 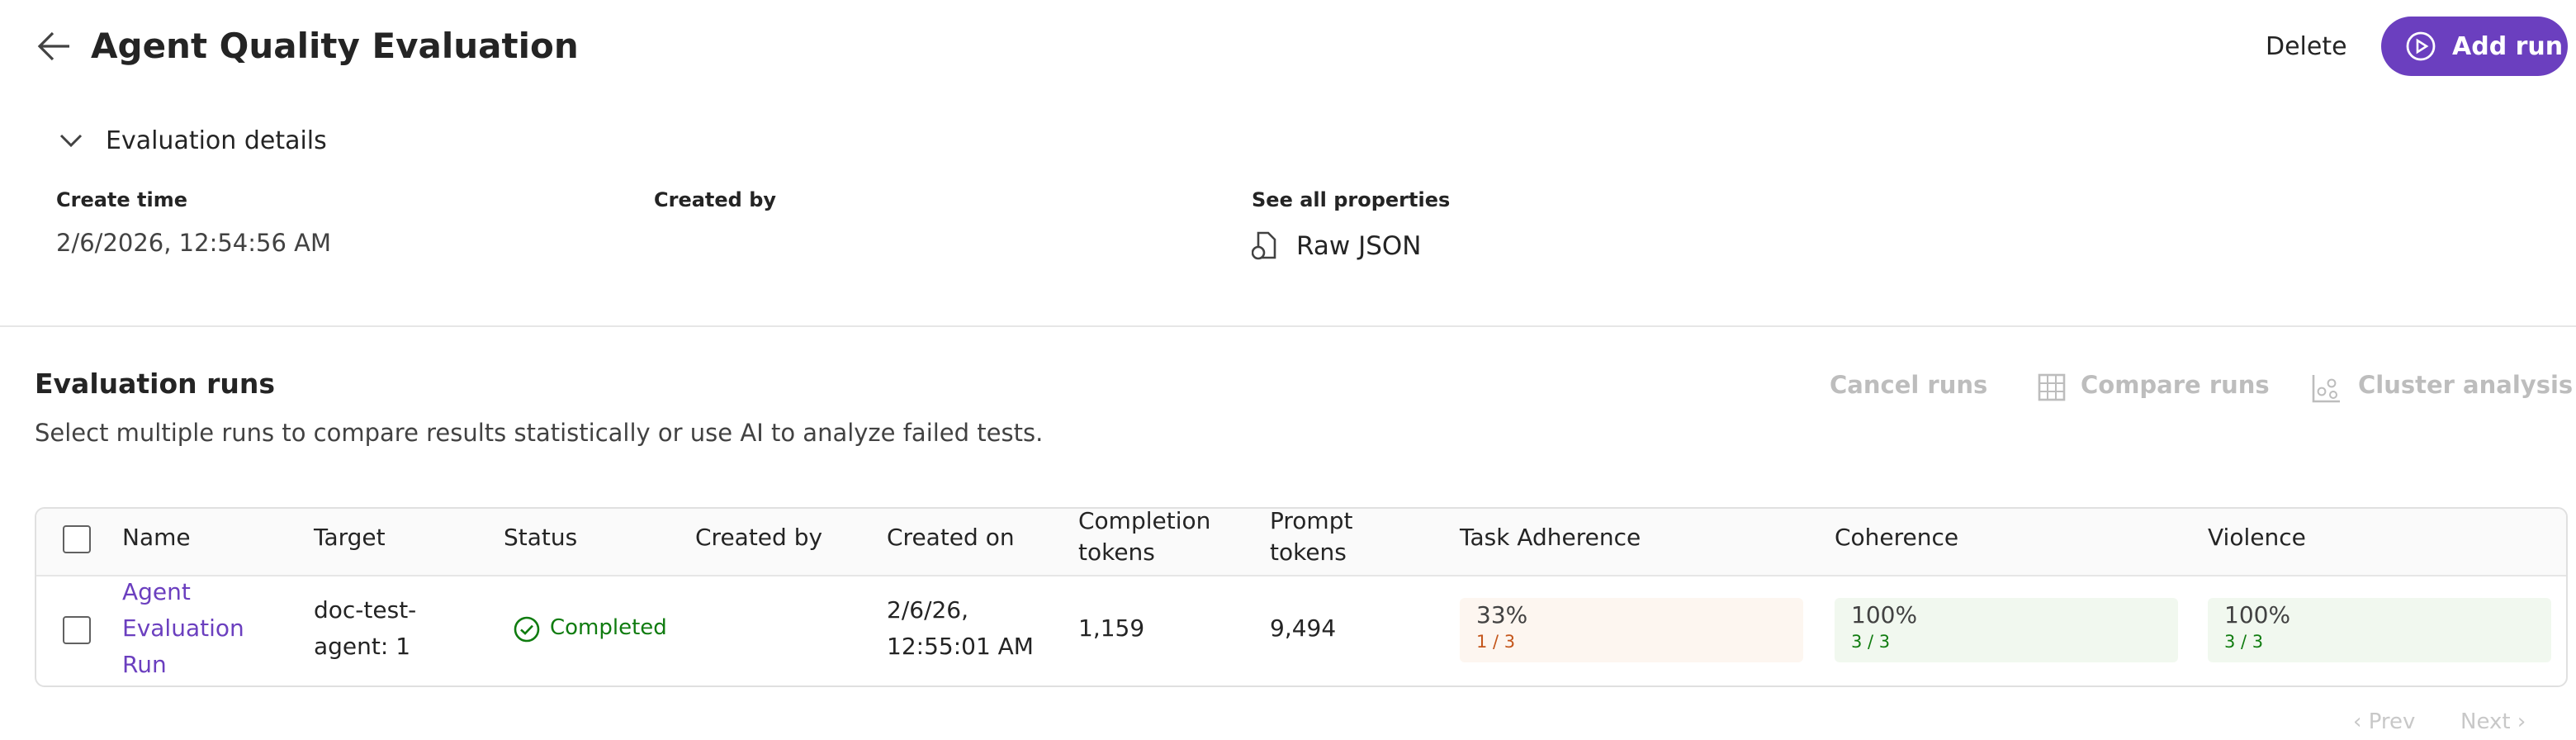 What do you see at coordinates (1909, 386) in the screenshot?
I see `cancel-runs-button: Cancel runs` at bounding box center [1909, 386].